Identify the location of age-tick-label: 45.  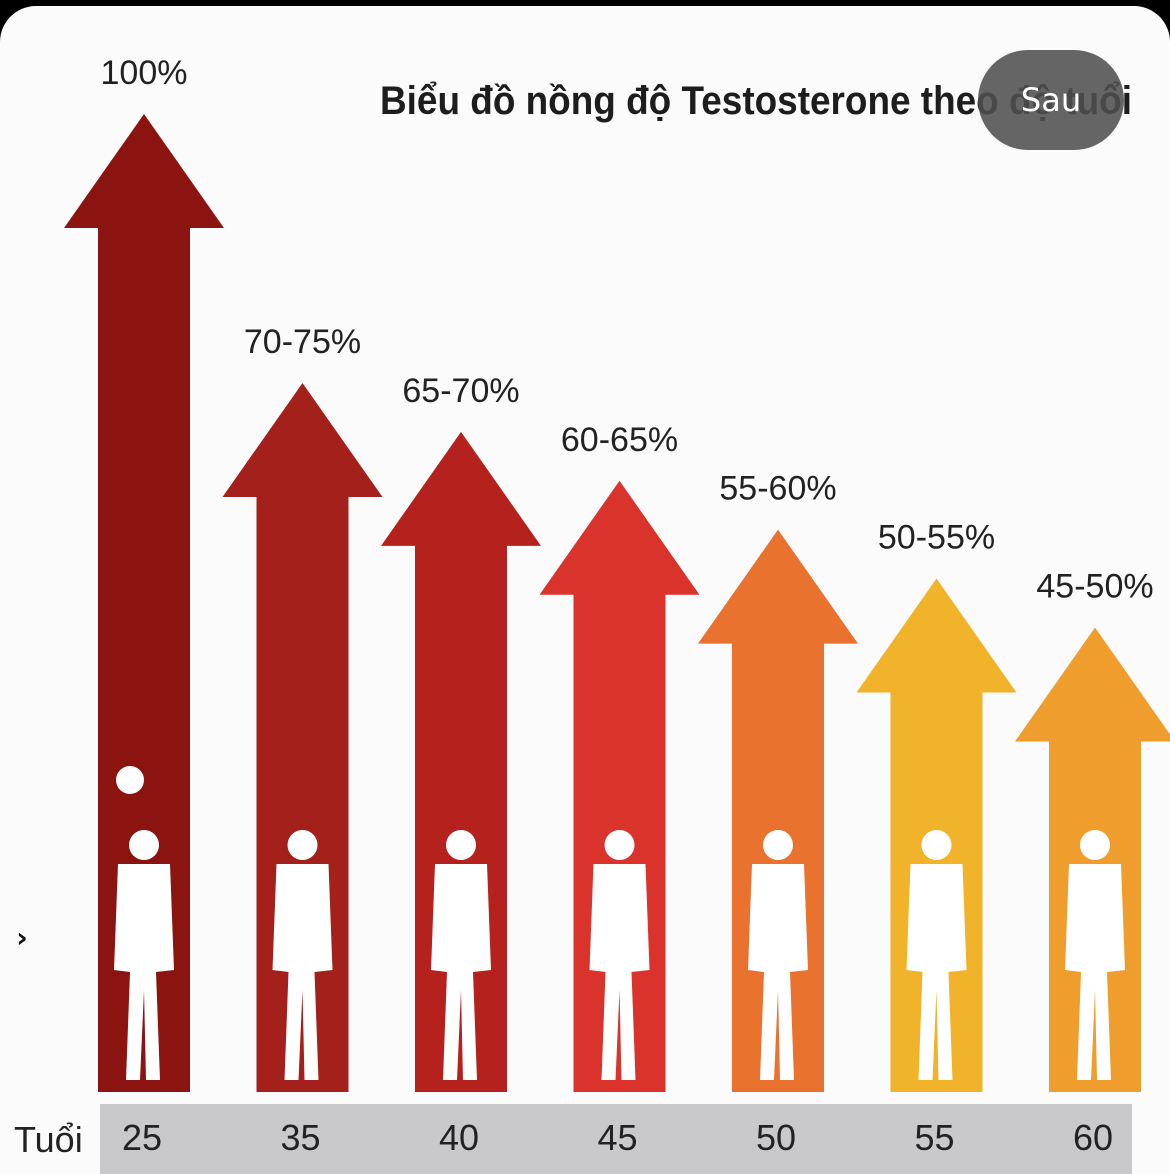
(617, 1137).